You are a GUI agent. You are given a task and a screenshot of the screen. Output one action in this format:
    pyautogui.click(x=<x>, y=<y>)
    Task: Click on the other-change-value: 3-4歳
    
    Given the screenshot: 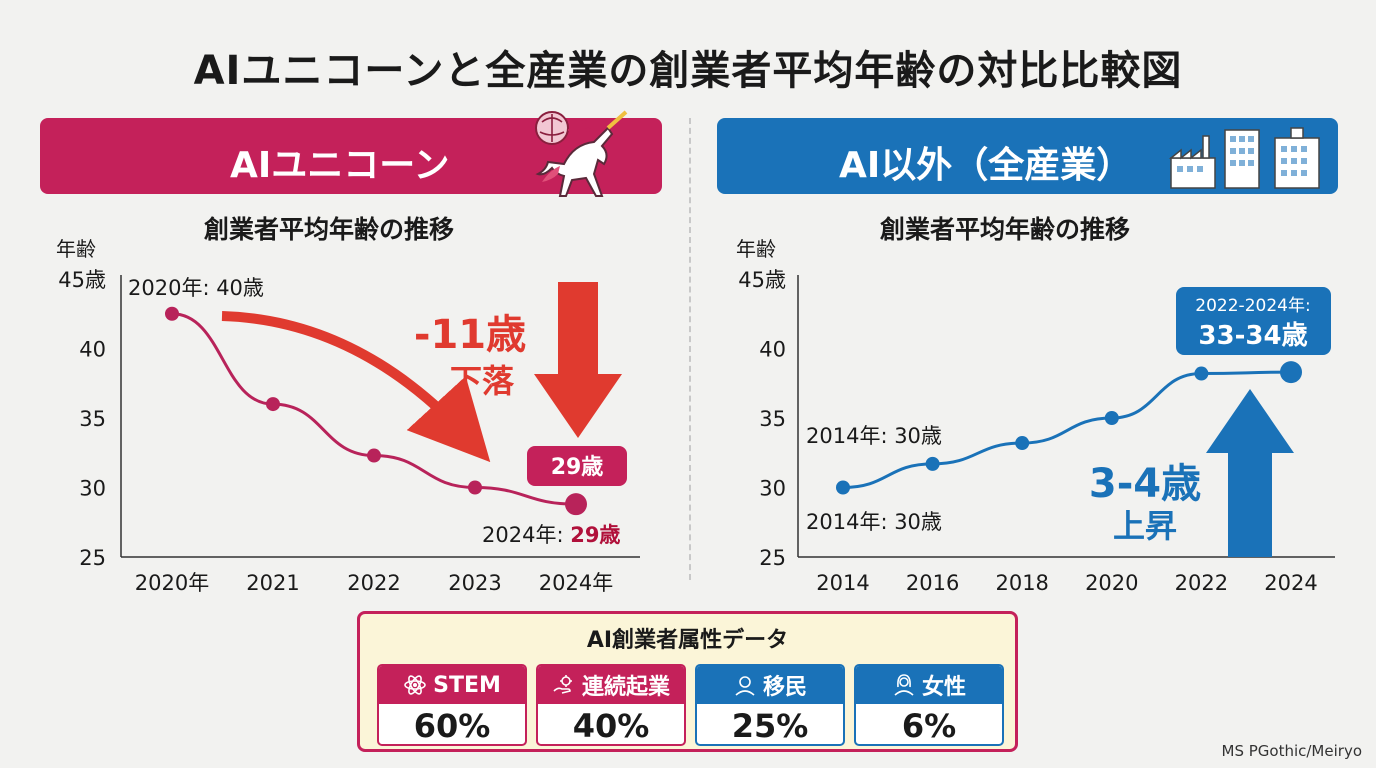 What is the action you would take?
    pyautogui.click(x=1145, y=484)
    